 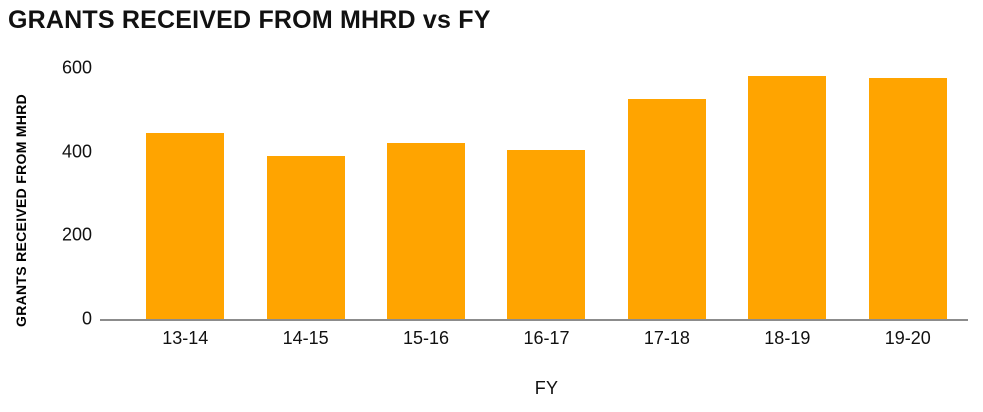 I want to click on x-tick-label: 15-16, so click(x=426, y=338).